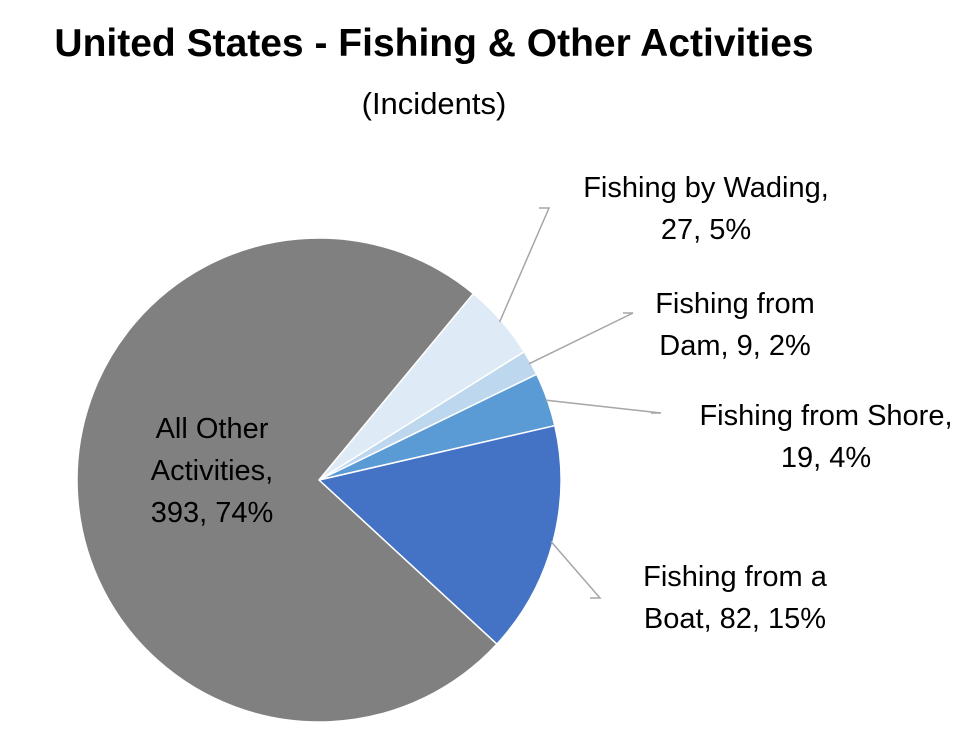 This screenshot has height=736, width=980. I want to click on leader-line-fishing-by-wading, so click(524, 265).